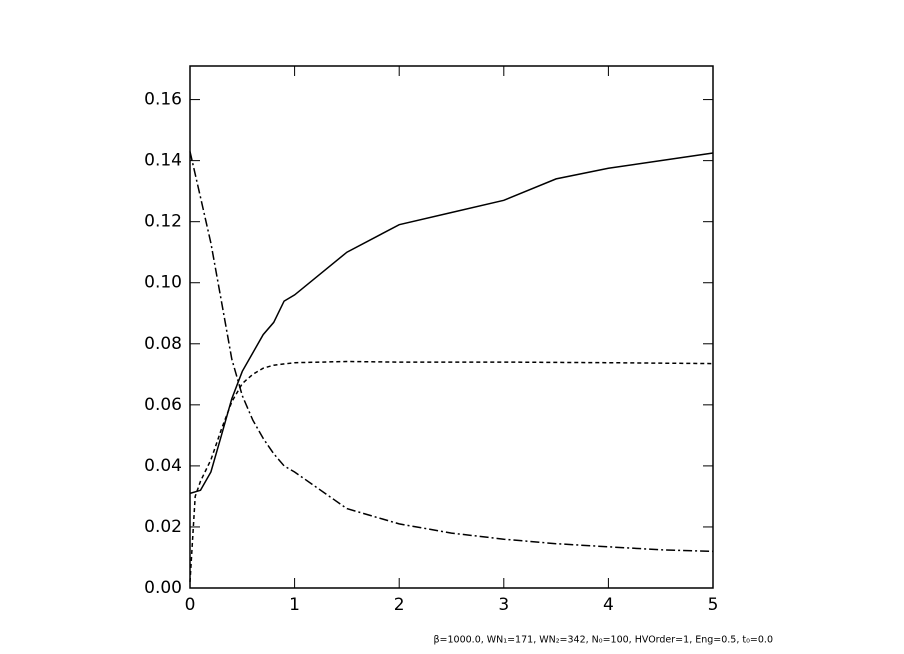 This screenshot has height=654, width=904. I want to click on x-tick-label: 0, so click(190, 605).